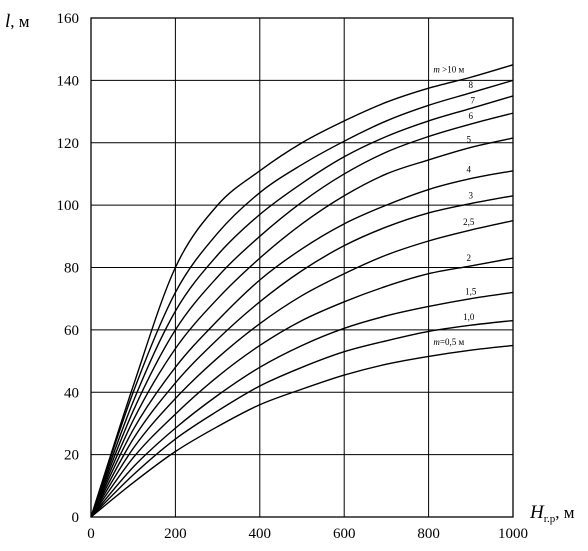 The image size is (588, 551). What do you see at coordinates (71, 456) in the screenshot?
I see `y-tick-label: 20` at bounding box center [71, 456].